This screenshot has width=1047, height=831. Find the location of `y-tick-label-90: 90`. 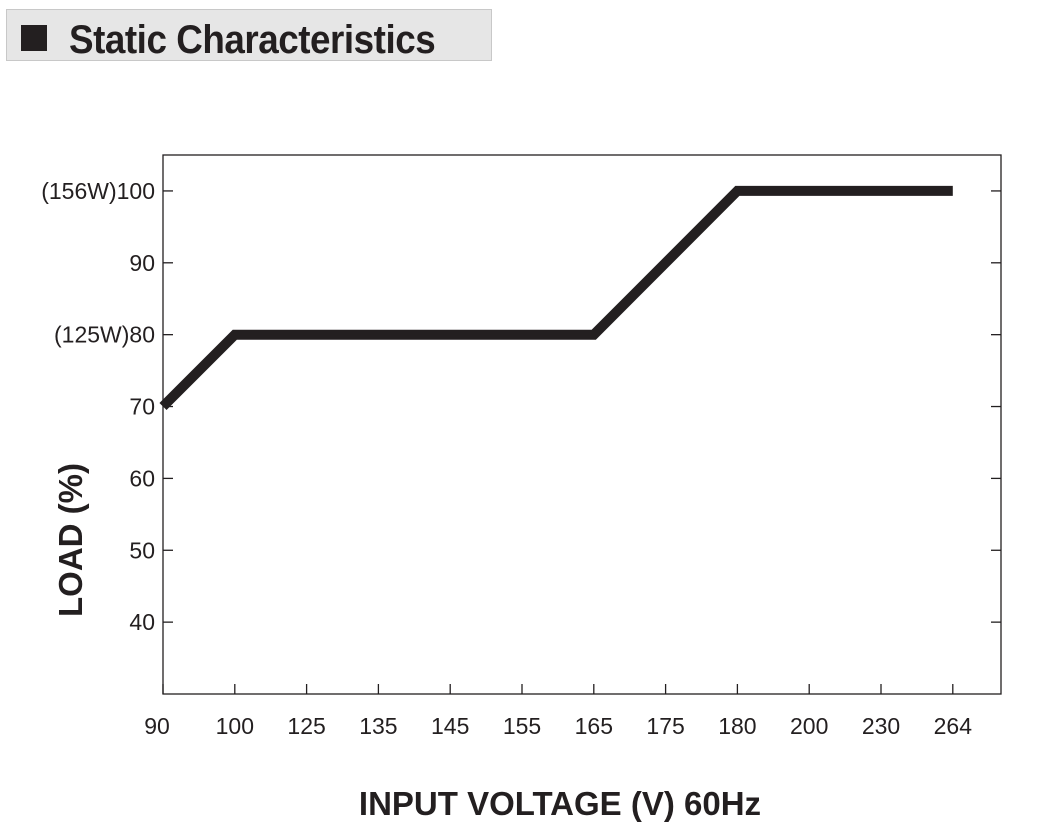

y-tick-label-90: 90 is located at coordinates (142, 263).